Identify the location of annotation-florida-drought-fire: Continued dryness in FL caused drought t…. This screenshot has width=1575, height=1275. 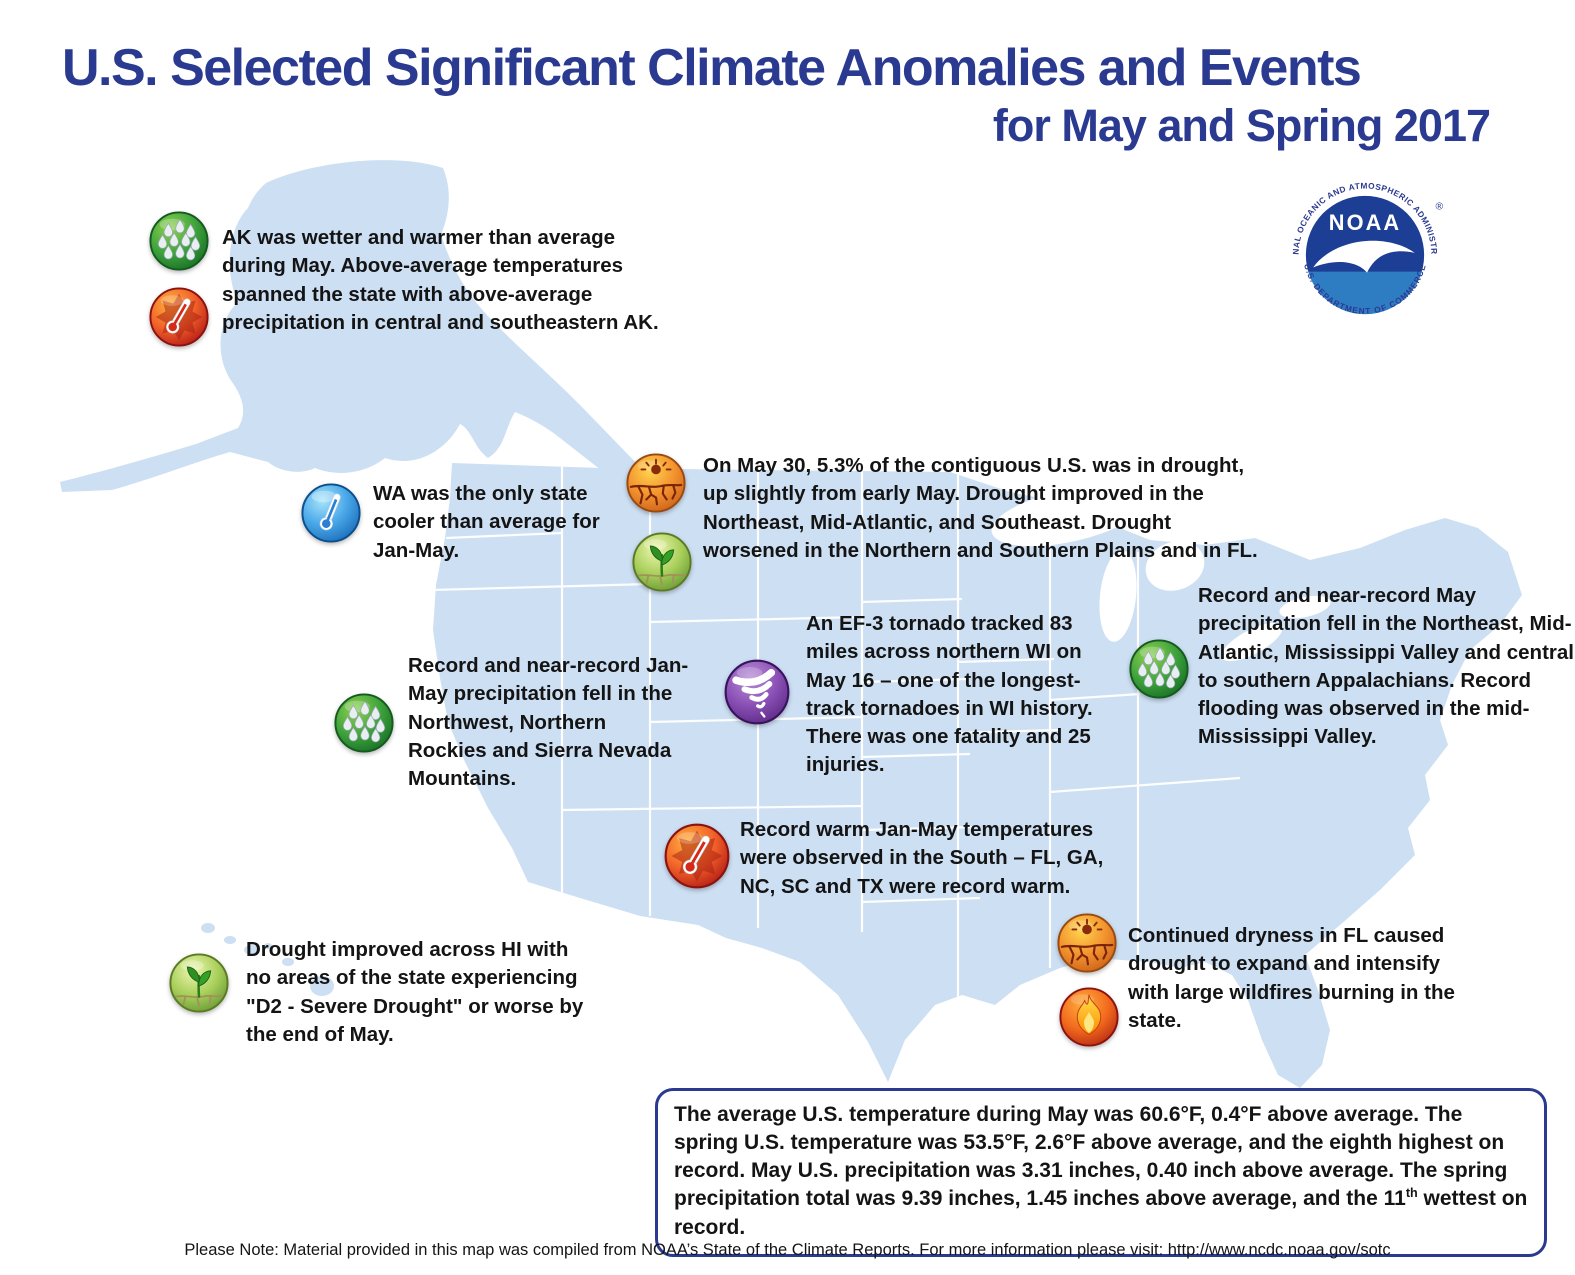
(1291, 978).